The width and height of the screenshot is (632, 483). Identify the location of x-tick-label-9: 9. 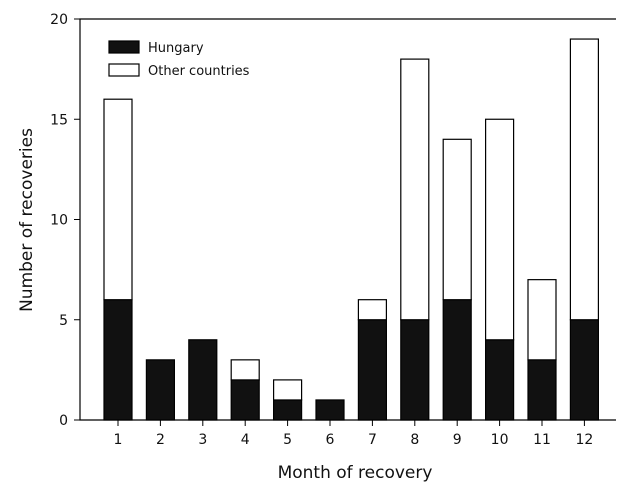
(457, 440).